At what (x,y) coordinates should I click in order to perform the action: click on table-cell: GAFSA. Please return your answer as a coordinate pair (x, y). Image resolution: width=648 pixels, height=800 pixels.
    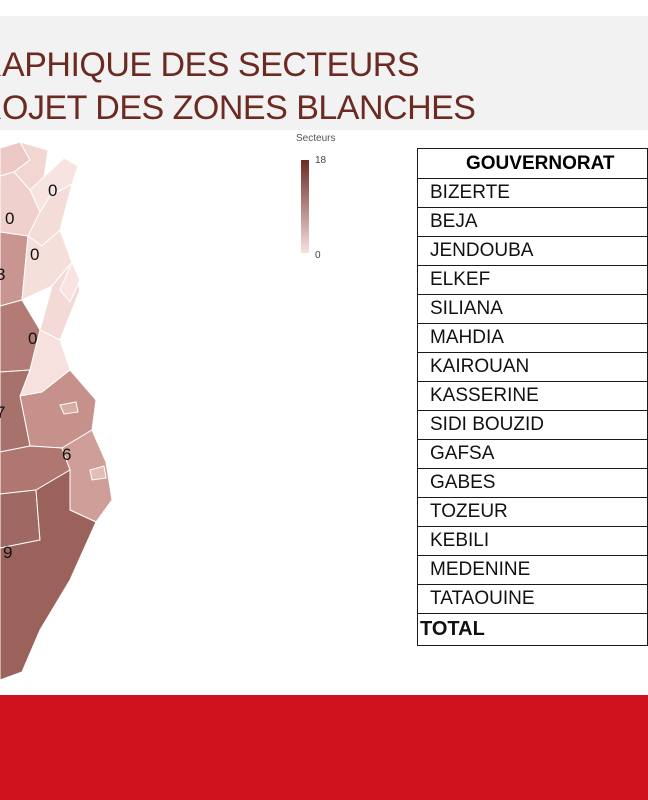
    Looking at the image, I should click on (532, 454).